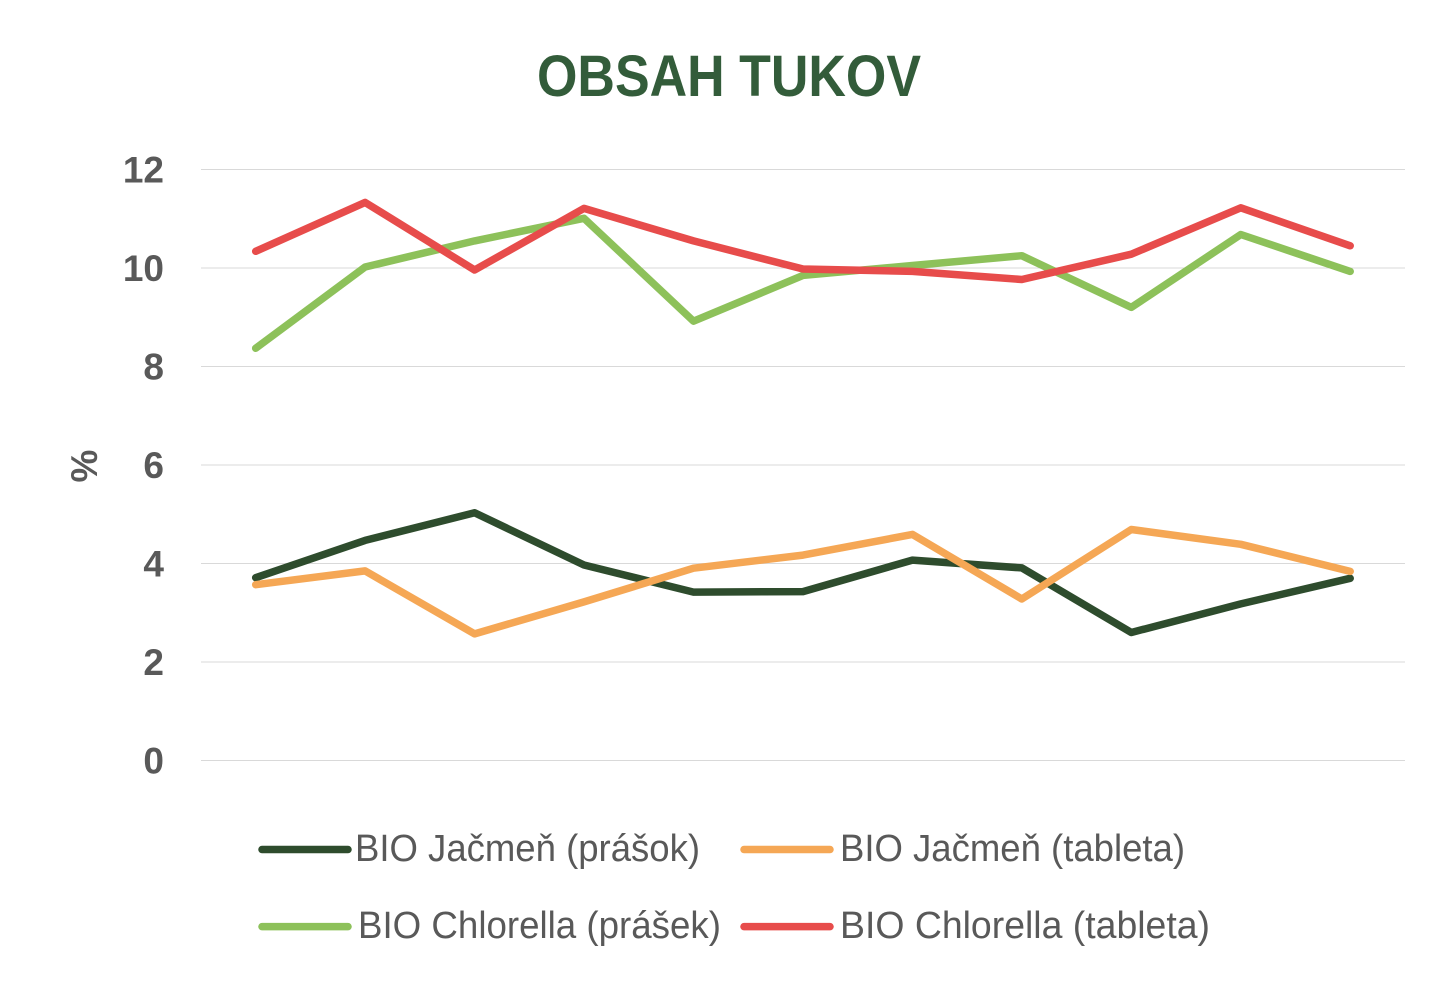  Describe the element at coordinates (539, 926) in the screenshot. I see `svg-text: BIO Chlorella (prášek)` at that location.